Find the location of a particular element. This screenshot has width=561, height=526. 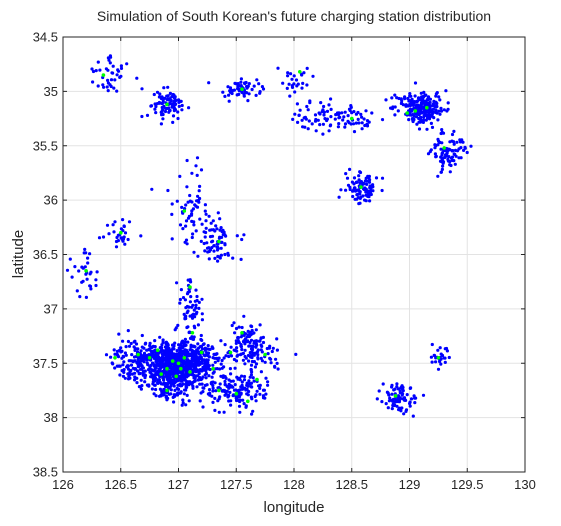

y-tick-label: 34.5 is located at coordinates (45, 37).